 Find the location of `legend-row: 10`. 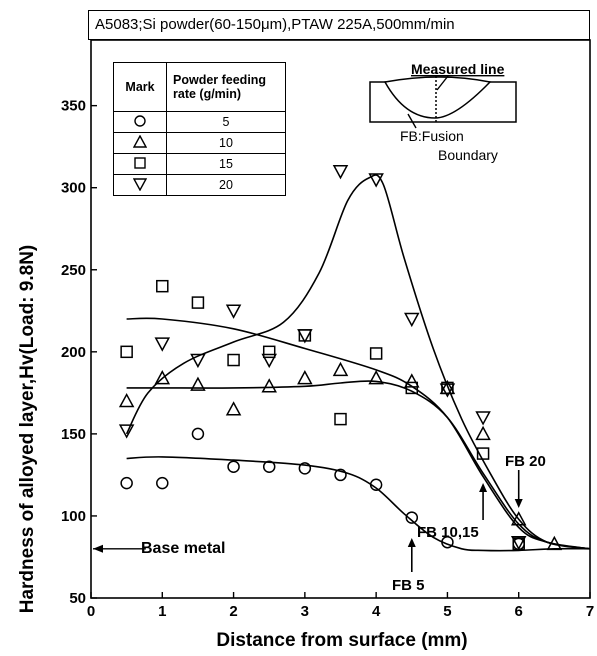

legend-row: 10 is located at coordinates (199, 143).